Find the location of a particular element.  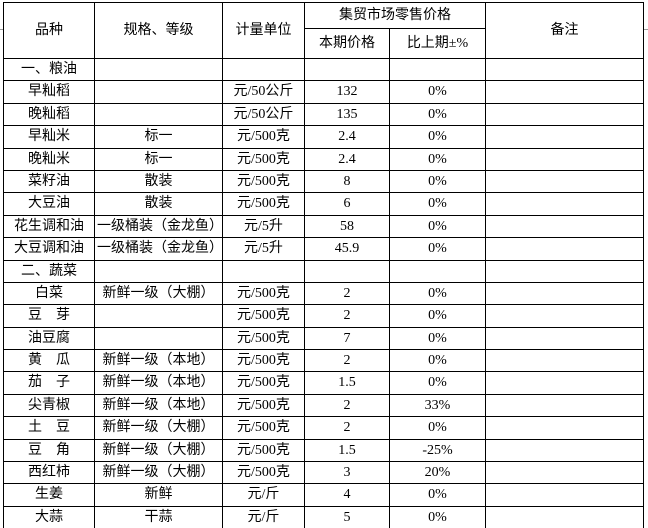

cell-variety: 花生调和油 is located at coordinates (49, 226).